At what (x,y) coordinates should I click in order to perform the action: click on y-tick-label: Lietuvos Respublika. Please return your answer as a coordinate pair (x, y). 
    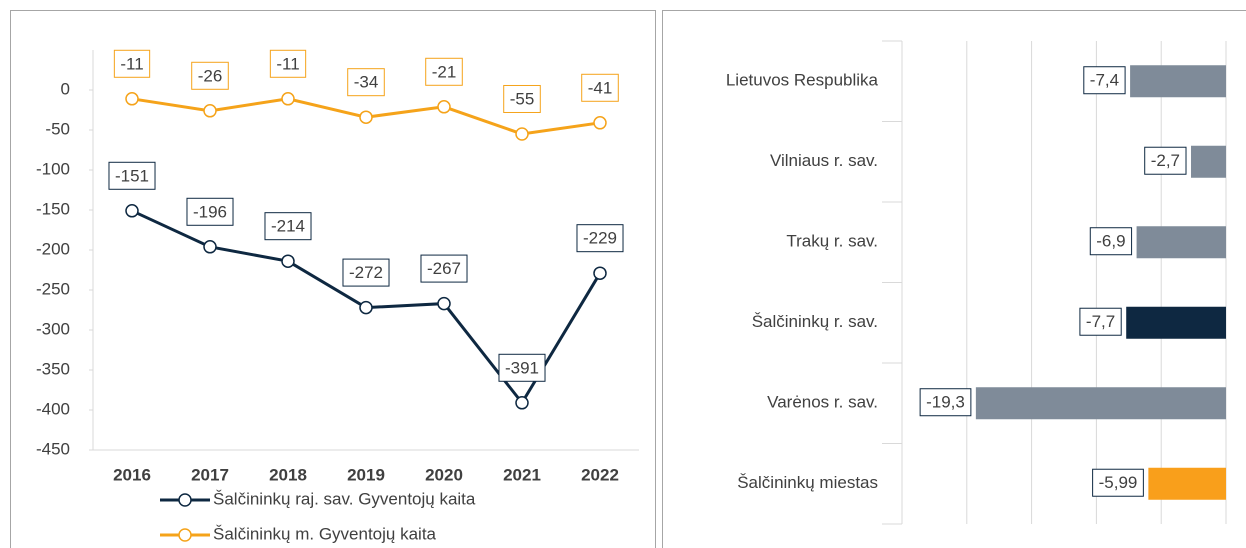
    Looking at the image, I should click on (802, 80).